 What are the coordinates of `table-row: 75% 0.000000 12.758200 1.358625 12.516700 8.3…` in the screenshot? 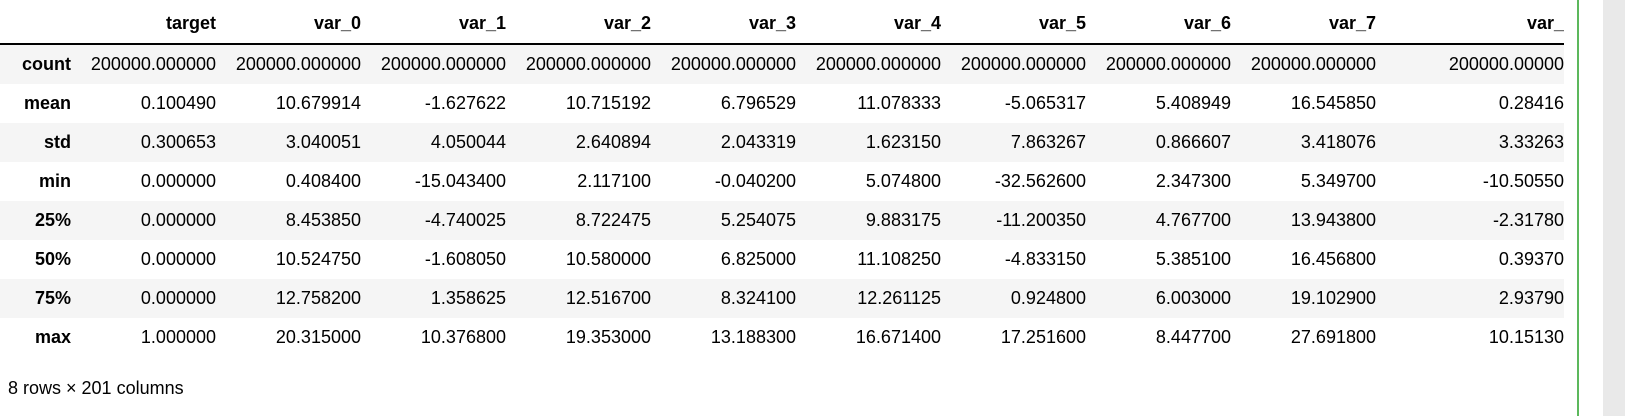 It's located at (782, 298).